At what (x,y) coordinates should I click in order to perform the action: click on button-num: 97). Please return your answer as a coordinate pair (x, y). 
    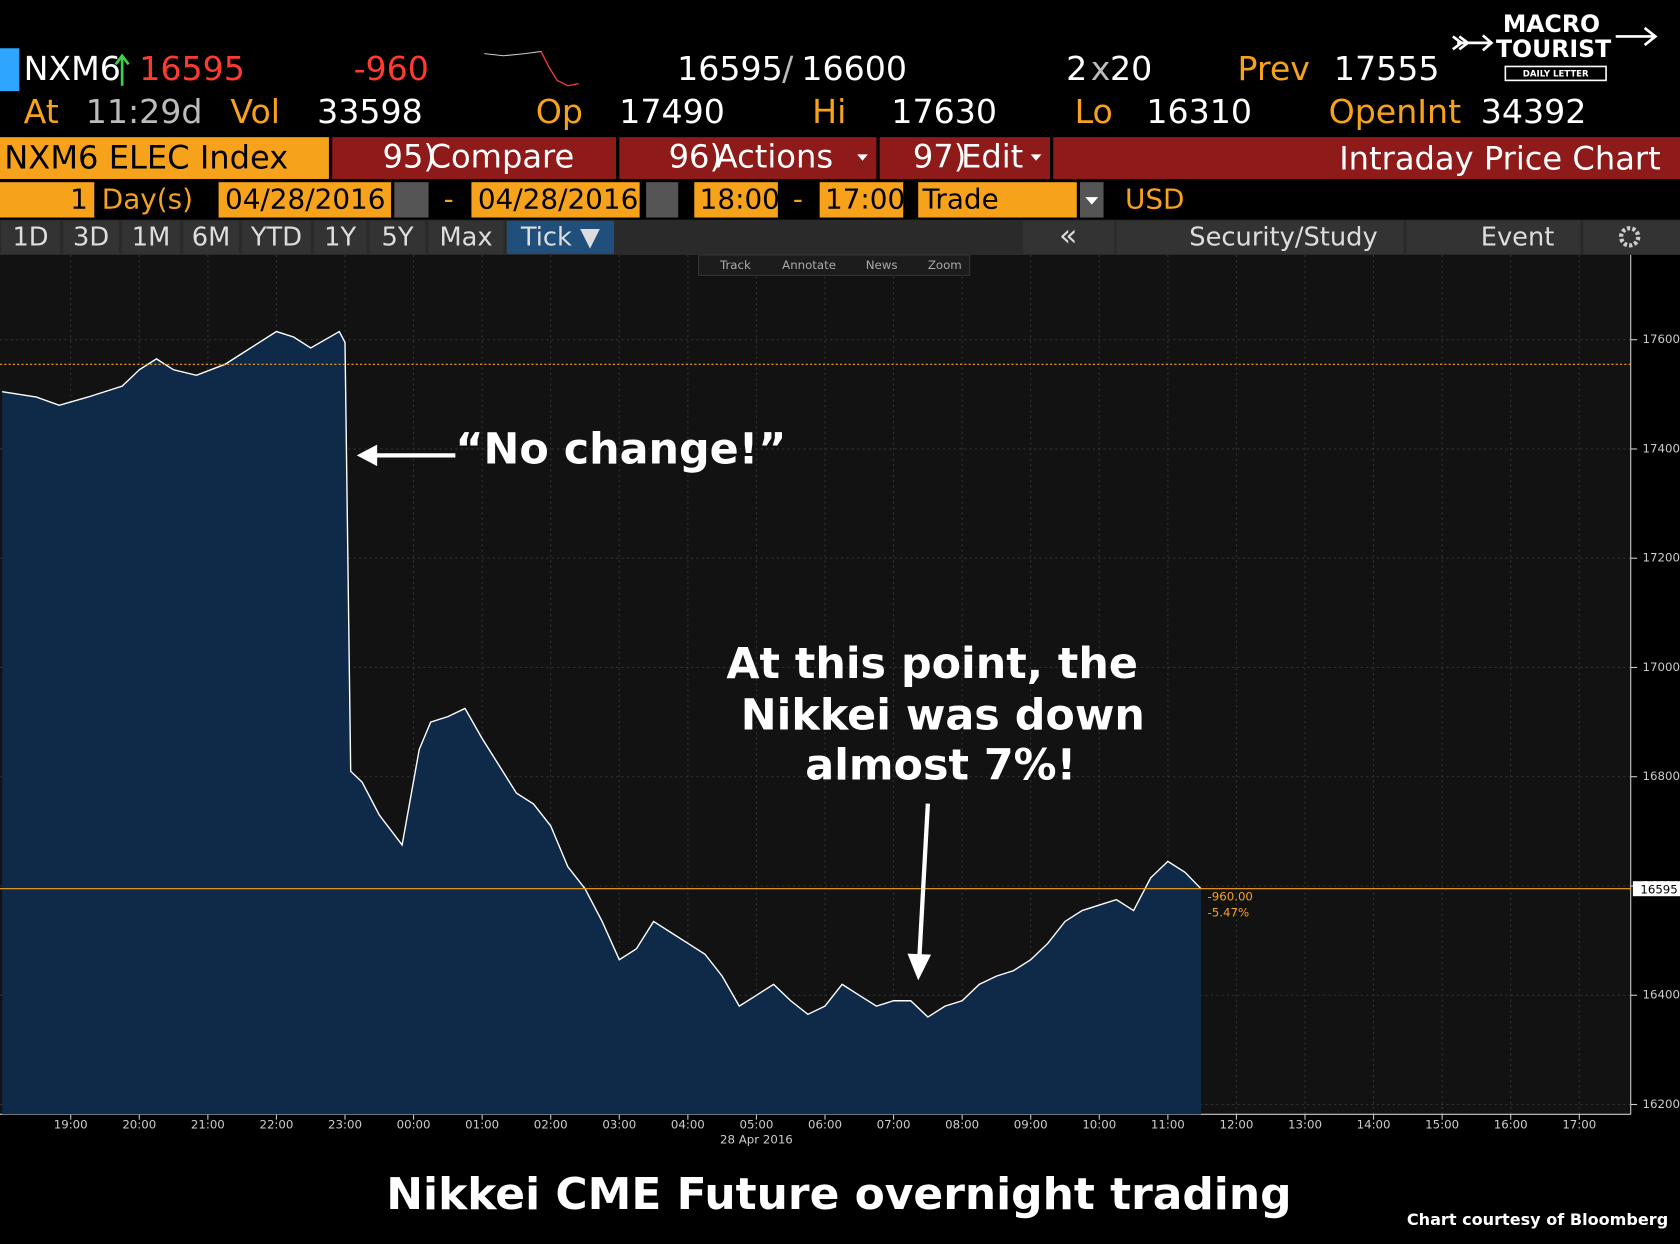
    Looking at the image, I should click on (939, 157).